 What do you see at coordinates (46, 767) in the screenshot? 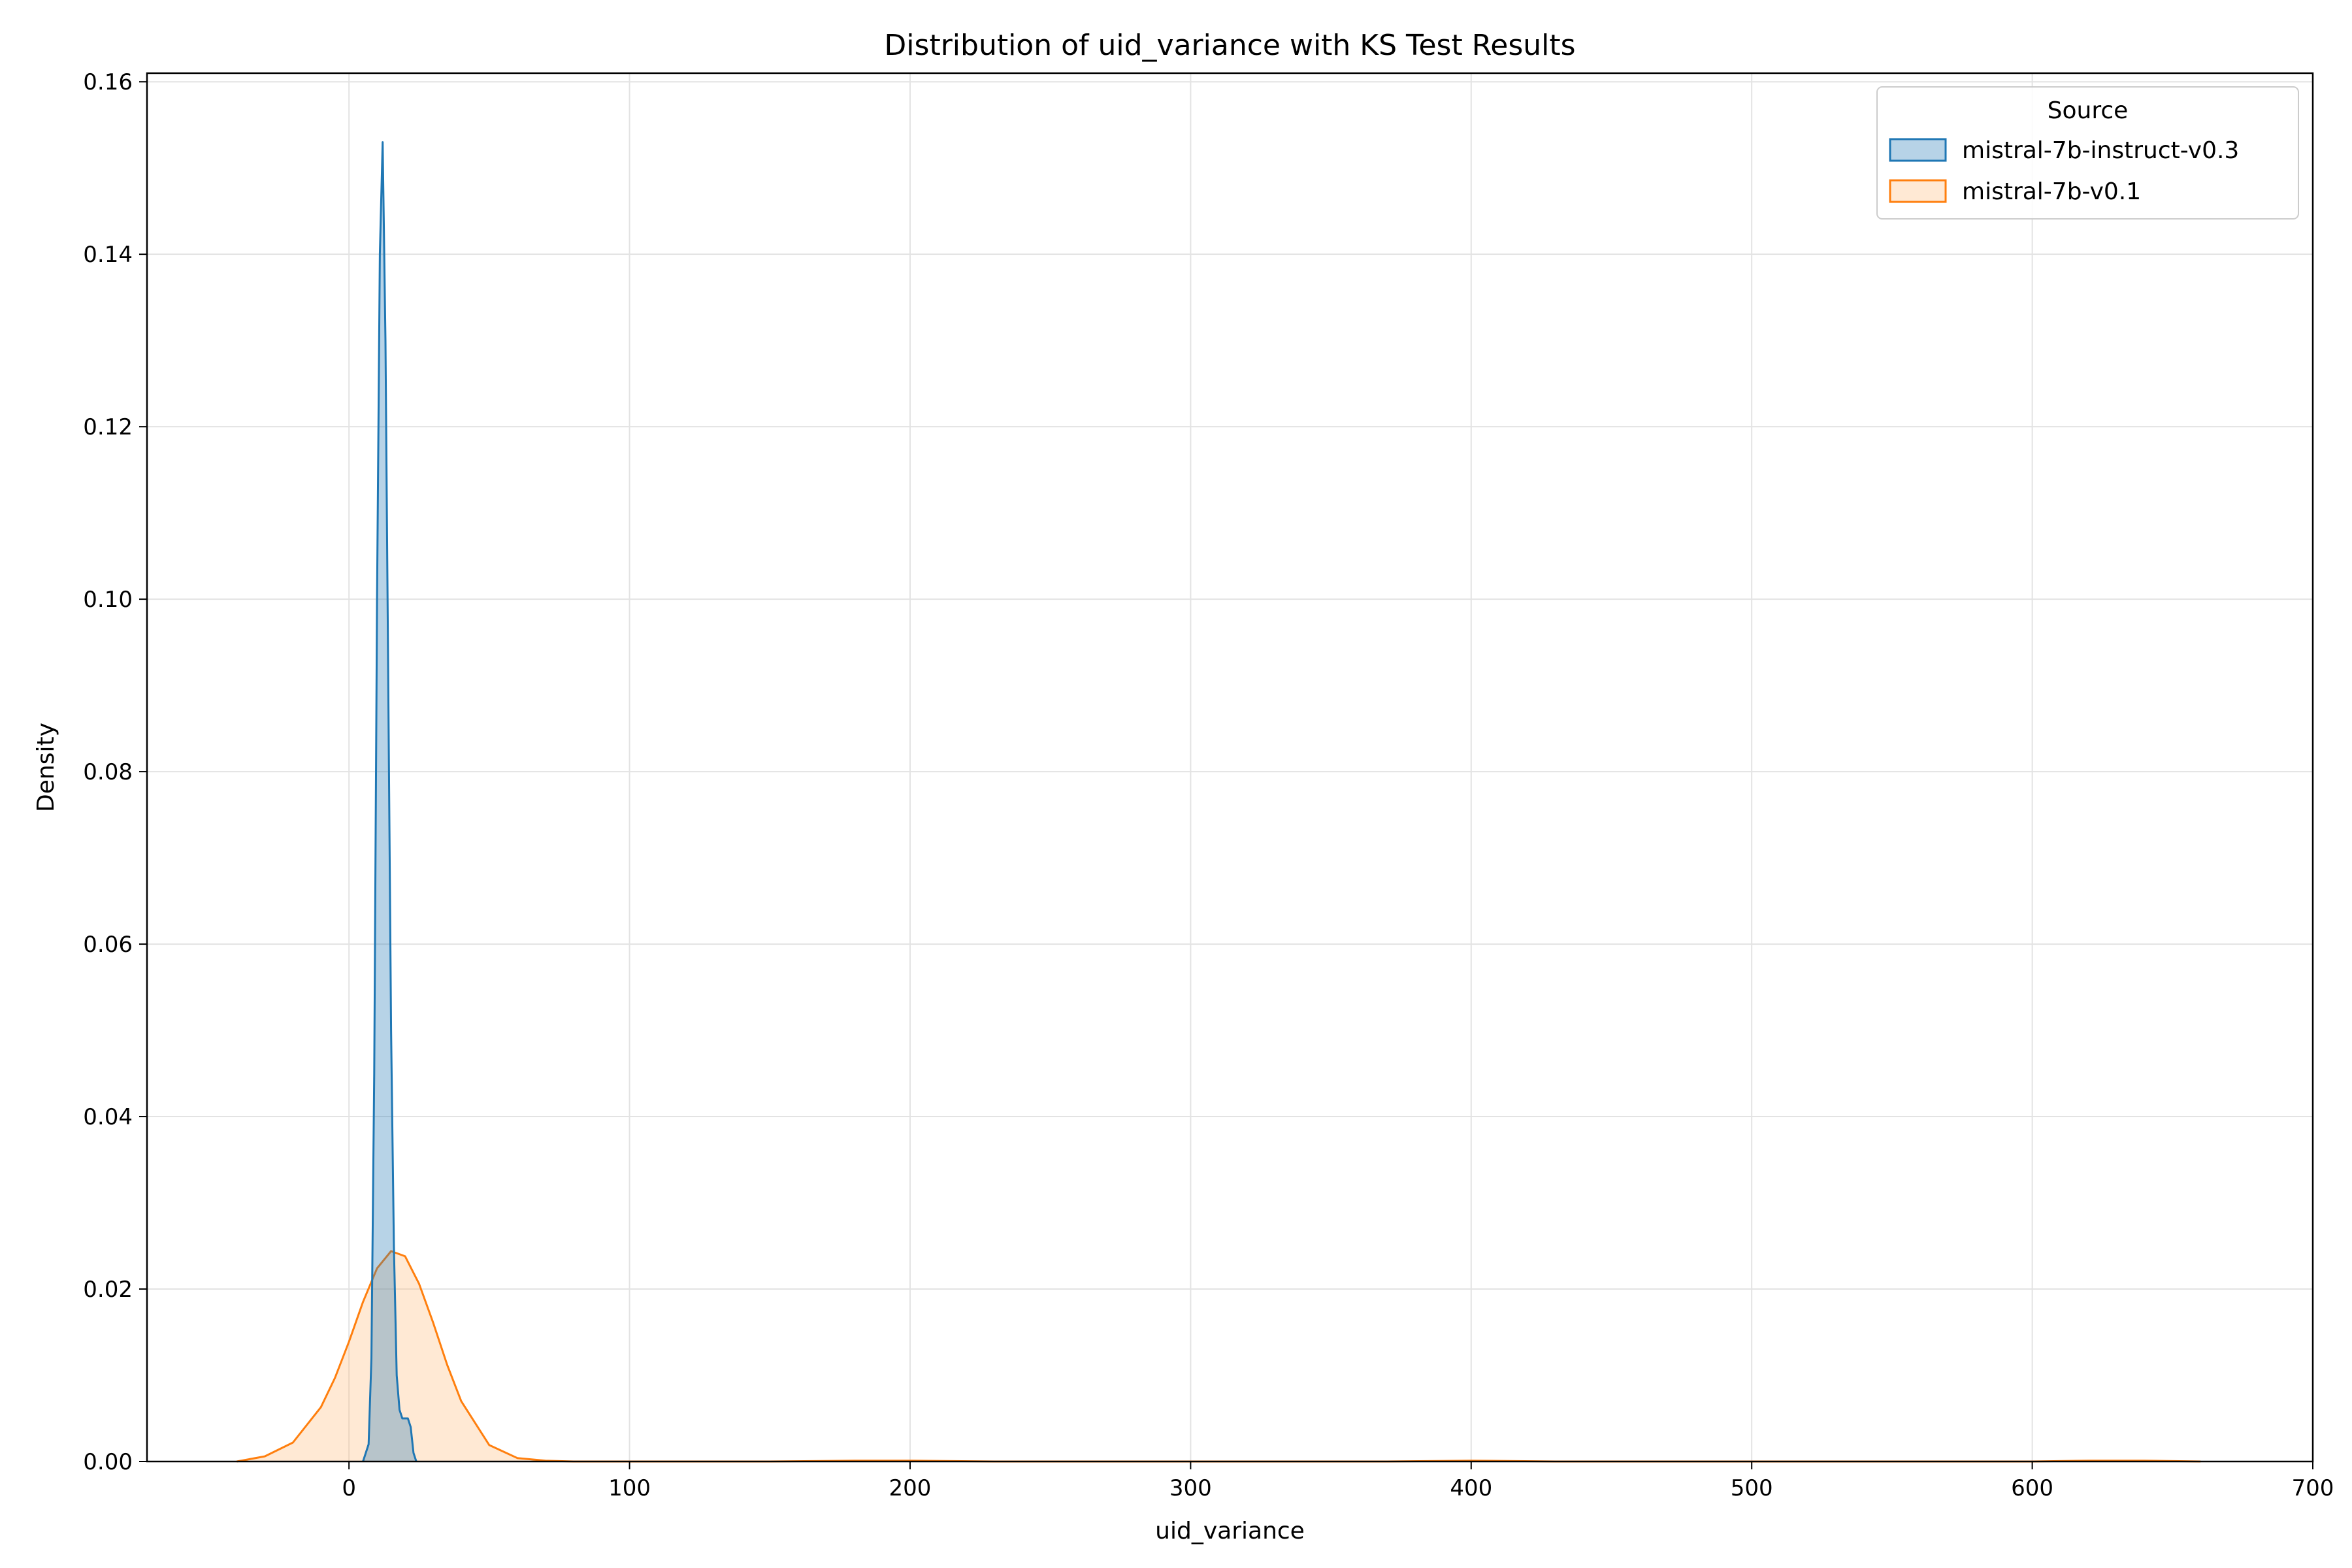
I see `y-axis-label: Density` at bounding box center [46, 767].